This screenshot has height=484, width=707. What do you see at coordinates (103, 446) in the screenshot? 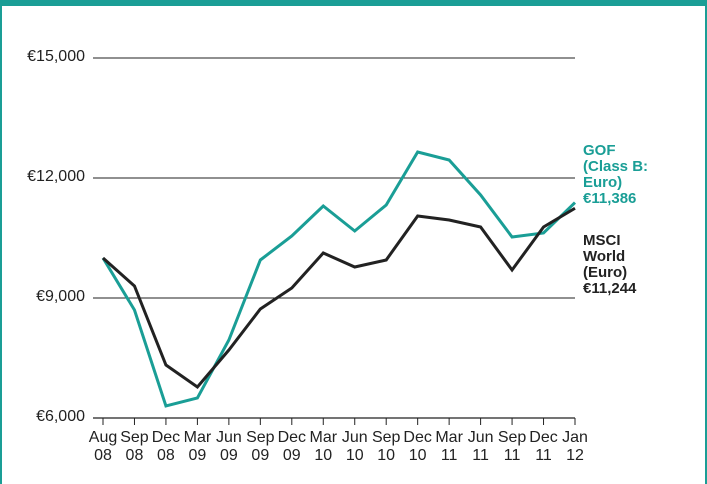
I see `x-tick-label: Aug 08` at bounding box center [103, 446].